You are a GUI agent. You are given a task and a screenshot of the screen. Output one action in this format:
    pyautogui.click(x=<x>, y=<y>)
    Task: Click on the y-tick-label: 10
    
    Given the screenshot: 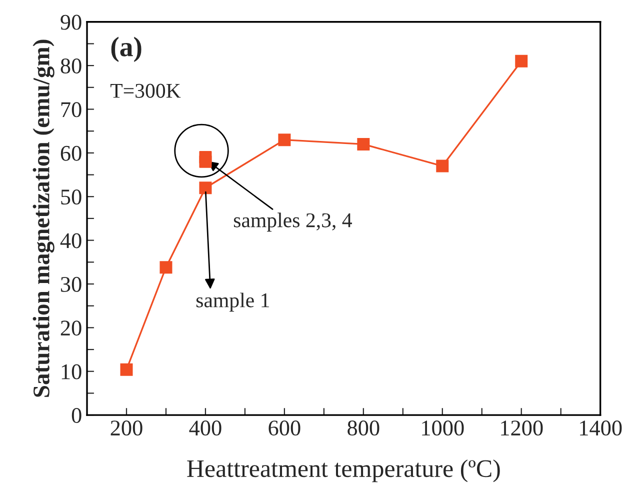 What is the action you would take?
    pyautogui.click(x=72, y=372)
    